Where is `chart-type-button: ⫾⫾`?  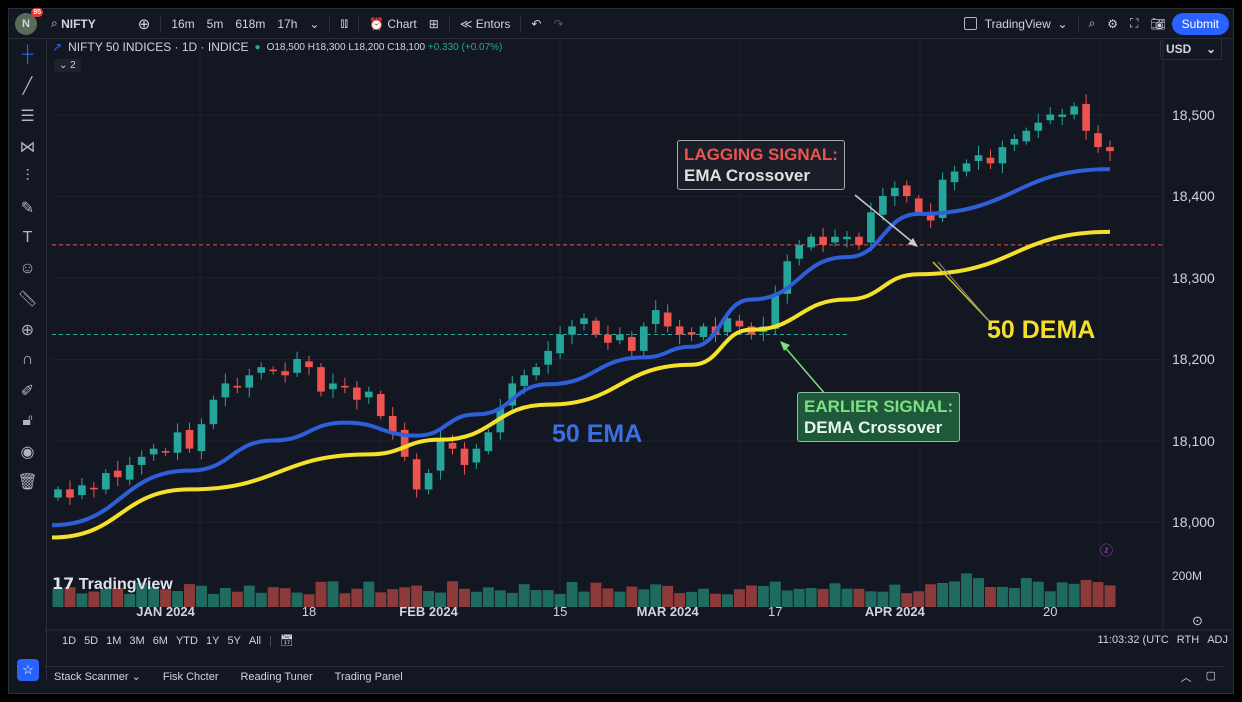 chart-type-button: ⫾⫾ is located at coordinates (344, 23).